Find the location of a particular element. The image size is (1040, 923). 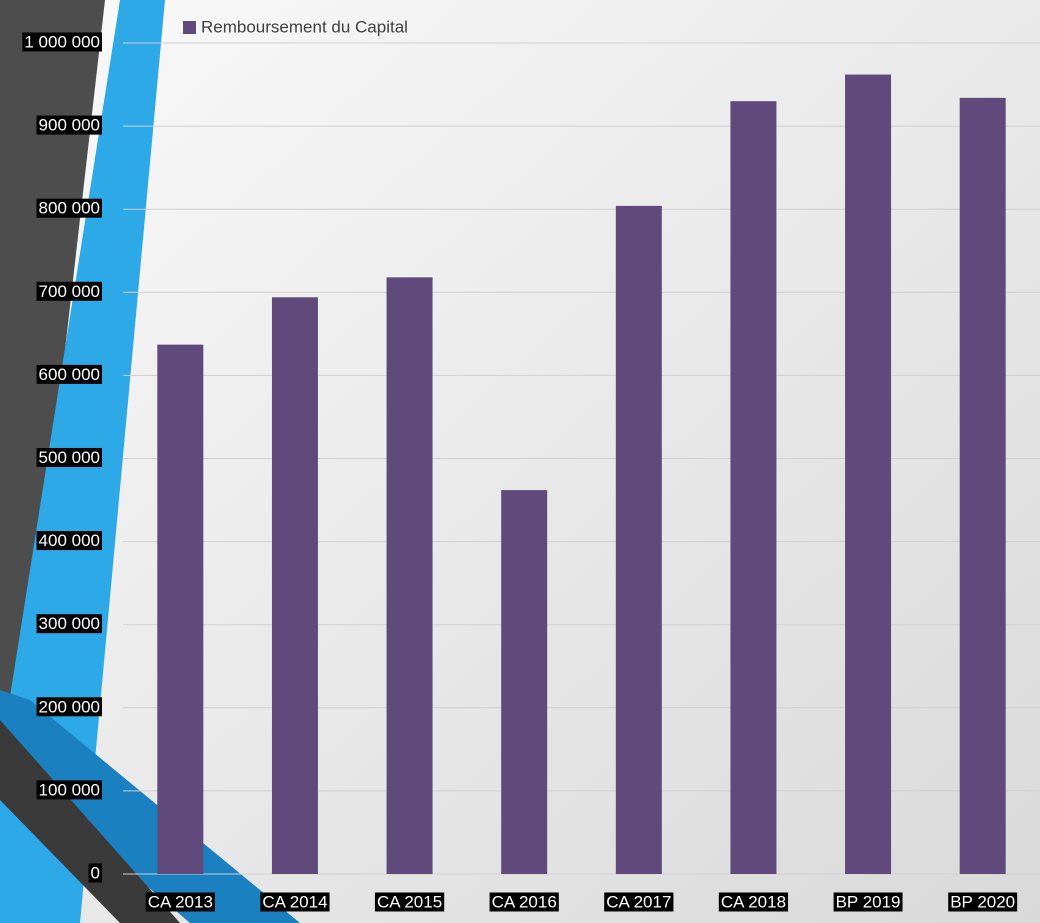

x-tick-label: CA 2013 is located at coordinates (180, 901).